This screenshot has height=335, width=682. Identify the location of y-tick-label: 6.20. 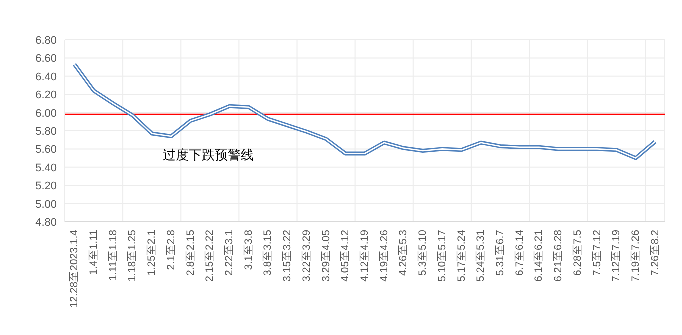
(46, 96).